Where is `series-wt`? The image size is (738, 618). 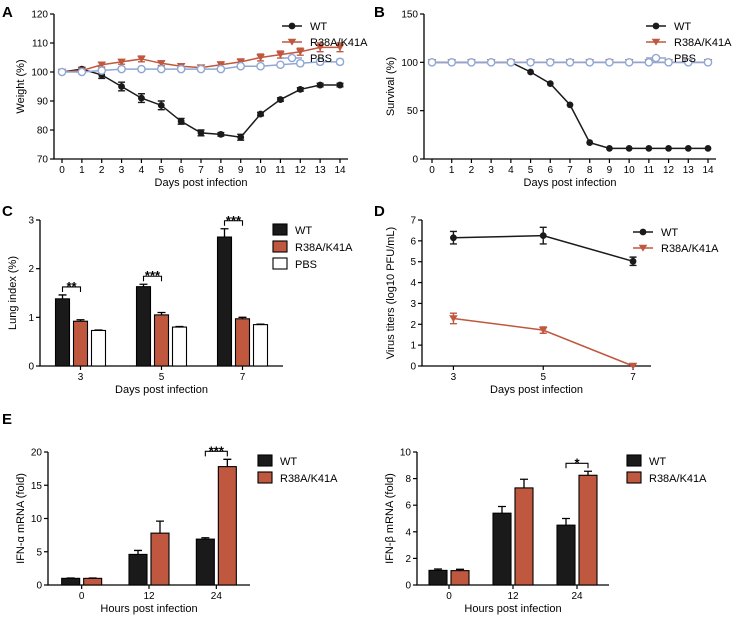
series-wt is located at coordinates (201, 103).